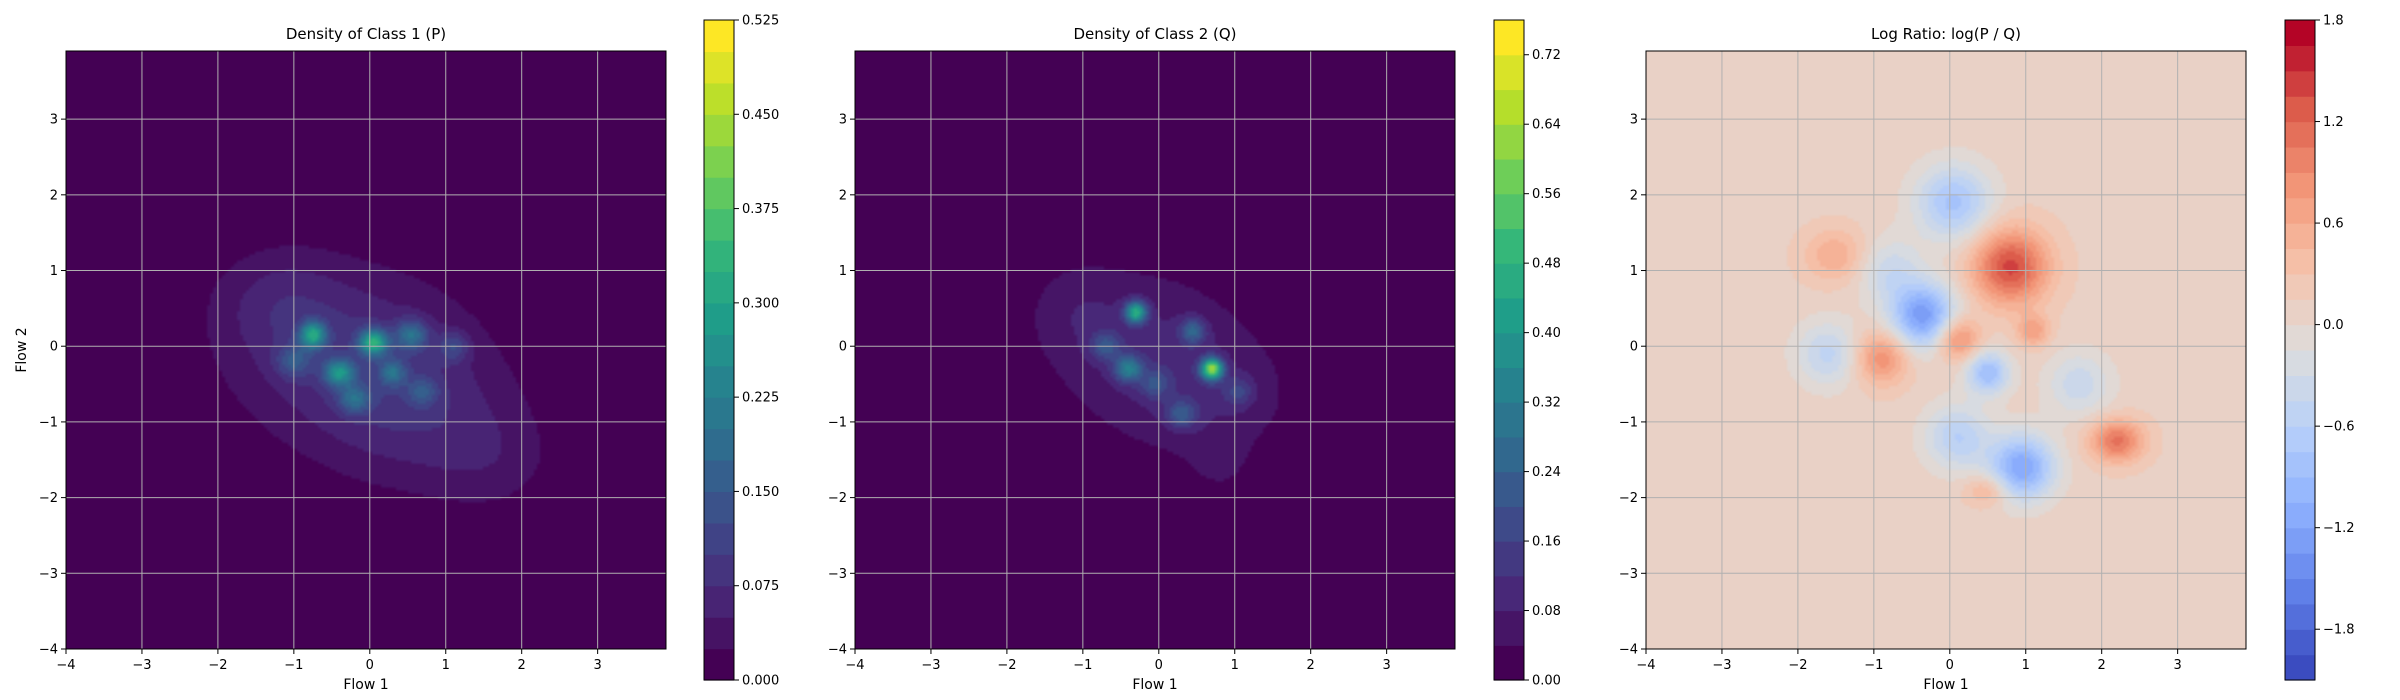 The image size is (2400, 700). Describe the element at coordinates (760, 303) in the screenshot. I see `colorbar-tick-label: 0.300` at that location.